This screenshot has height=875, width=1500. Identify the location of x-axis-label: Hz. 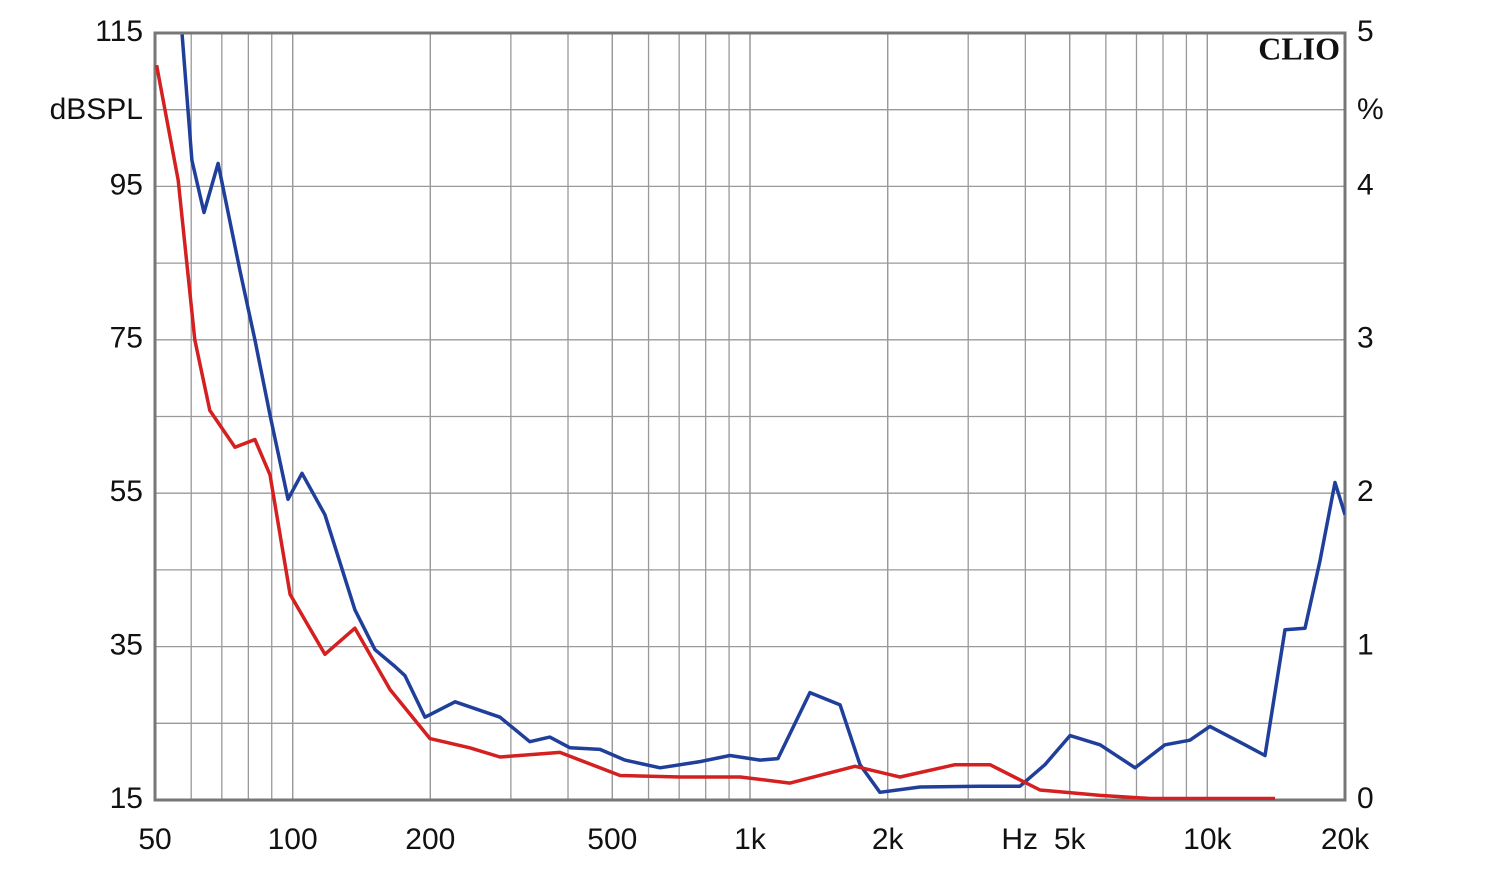
(1019, 839).